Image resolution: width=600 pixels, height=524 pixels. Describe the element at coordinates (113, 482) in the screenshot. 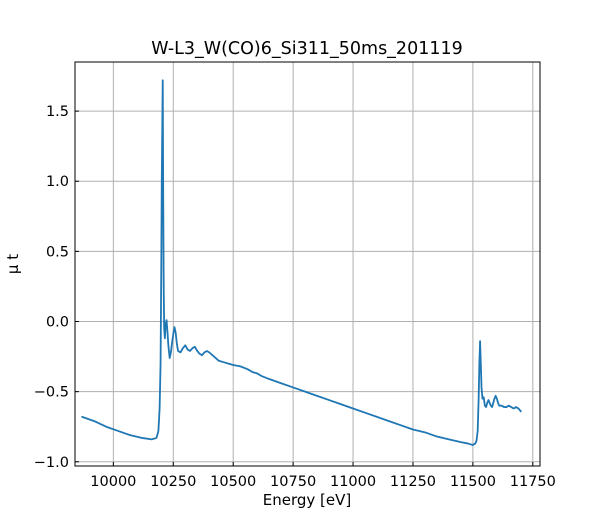

I see `x-tick-label: 10000` at that location.